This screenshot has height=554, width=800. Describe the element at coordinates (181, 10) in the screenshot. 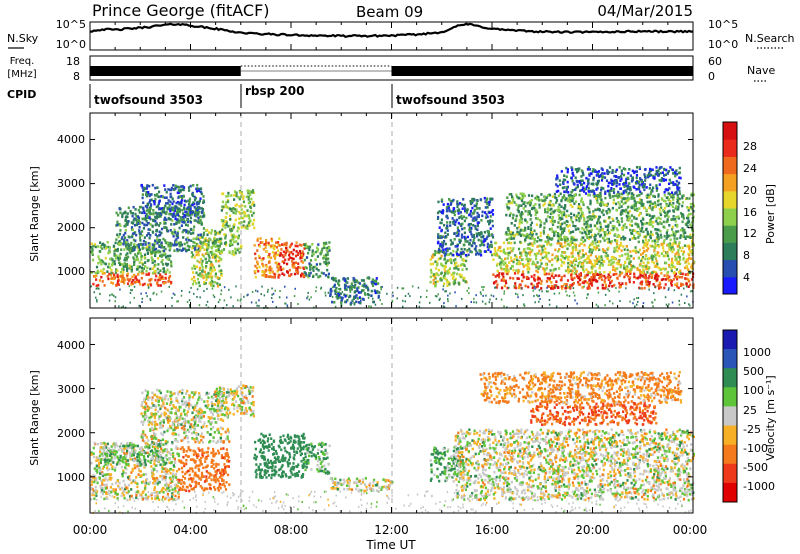

I see `station-title: Prince George (fitACF)` at that location.